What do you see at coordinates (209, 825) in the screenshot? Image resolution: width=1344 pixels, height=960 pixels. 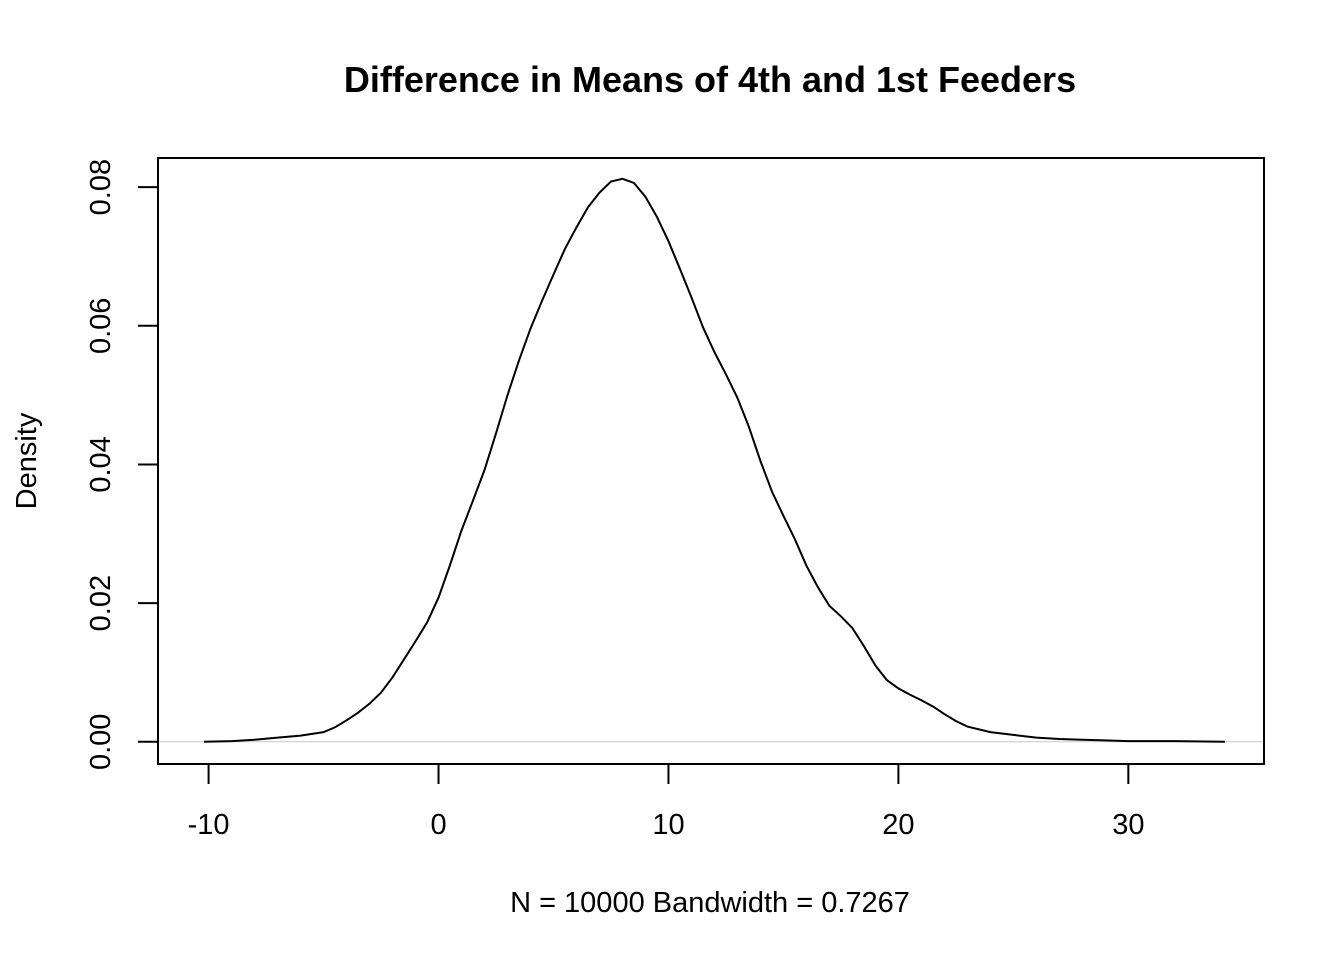 I see `x-tick-label: -10` at bounding box center [209, 825].